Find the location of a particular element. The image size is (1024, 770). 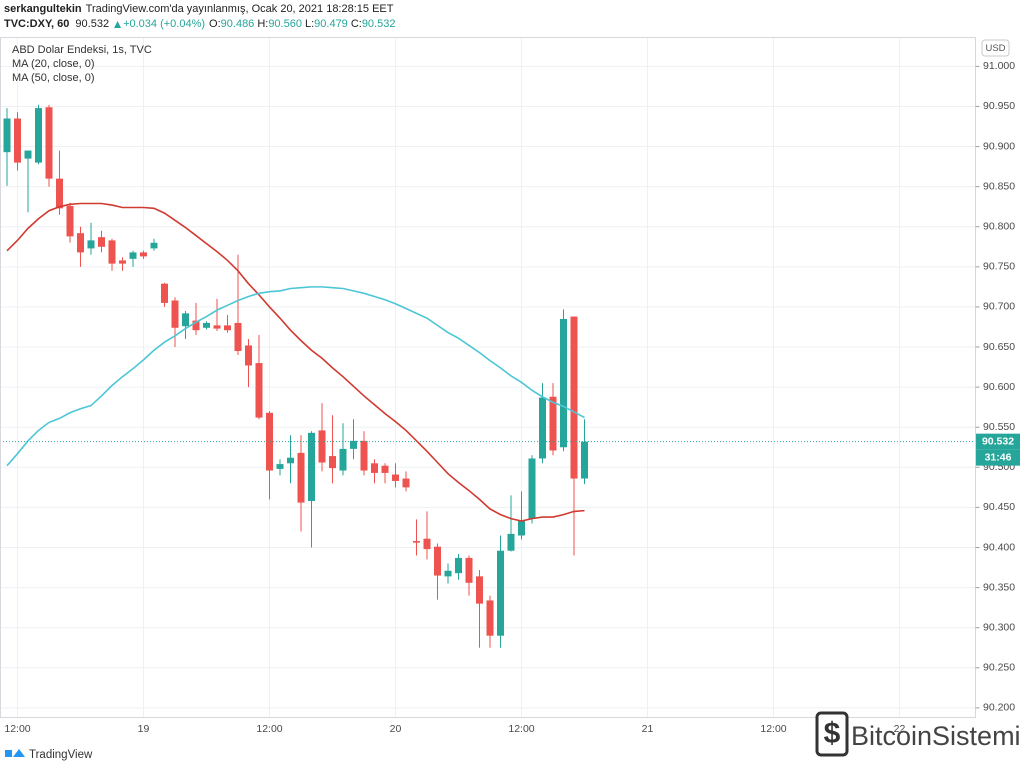

countdown-box is located at coordinates (998, 457).